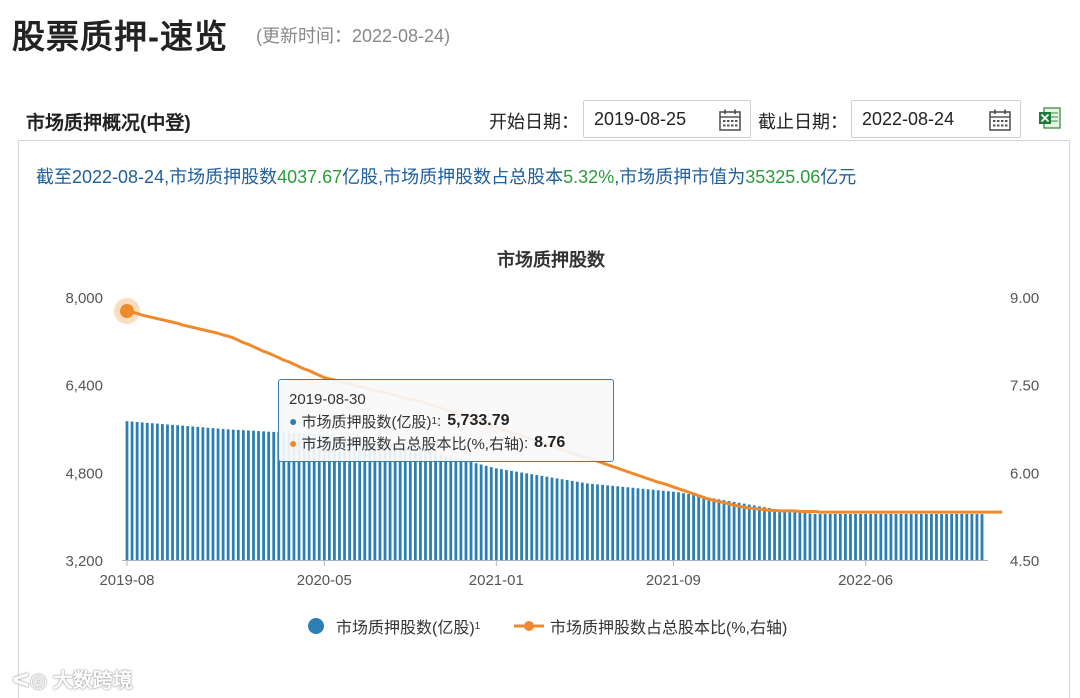  I want to click on tooltip-row-ratio: ● 市场质押股数占总股本比(%,右轴): 8.76, so click(427, 443).